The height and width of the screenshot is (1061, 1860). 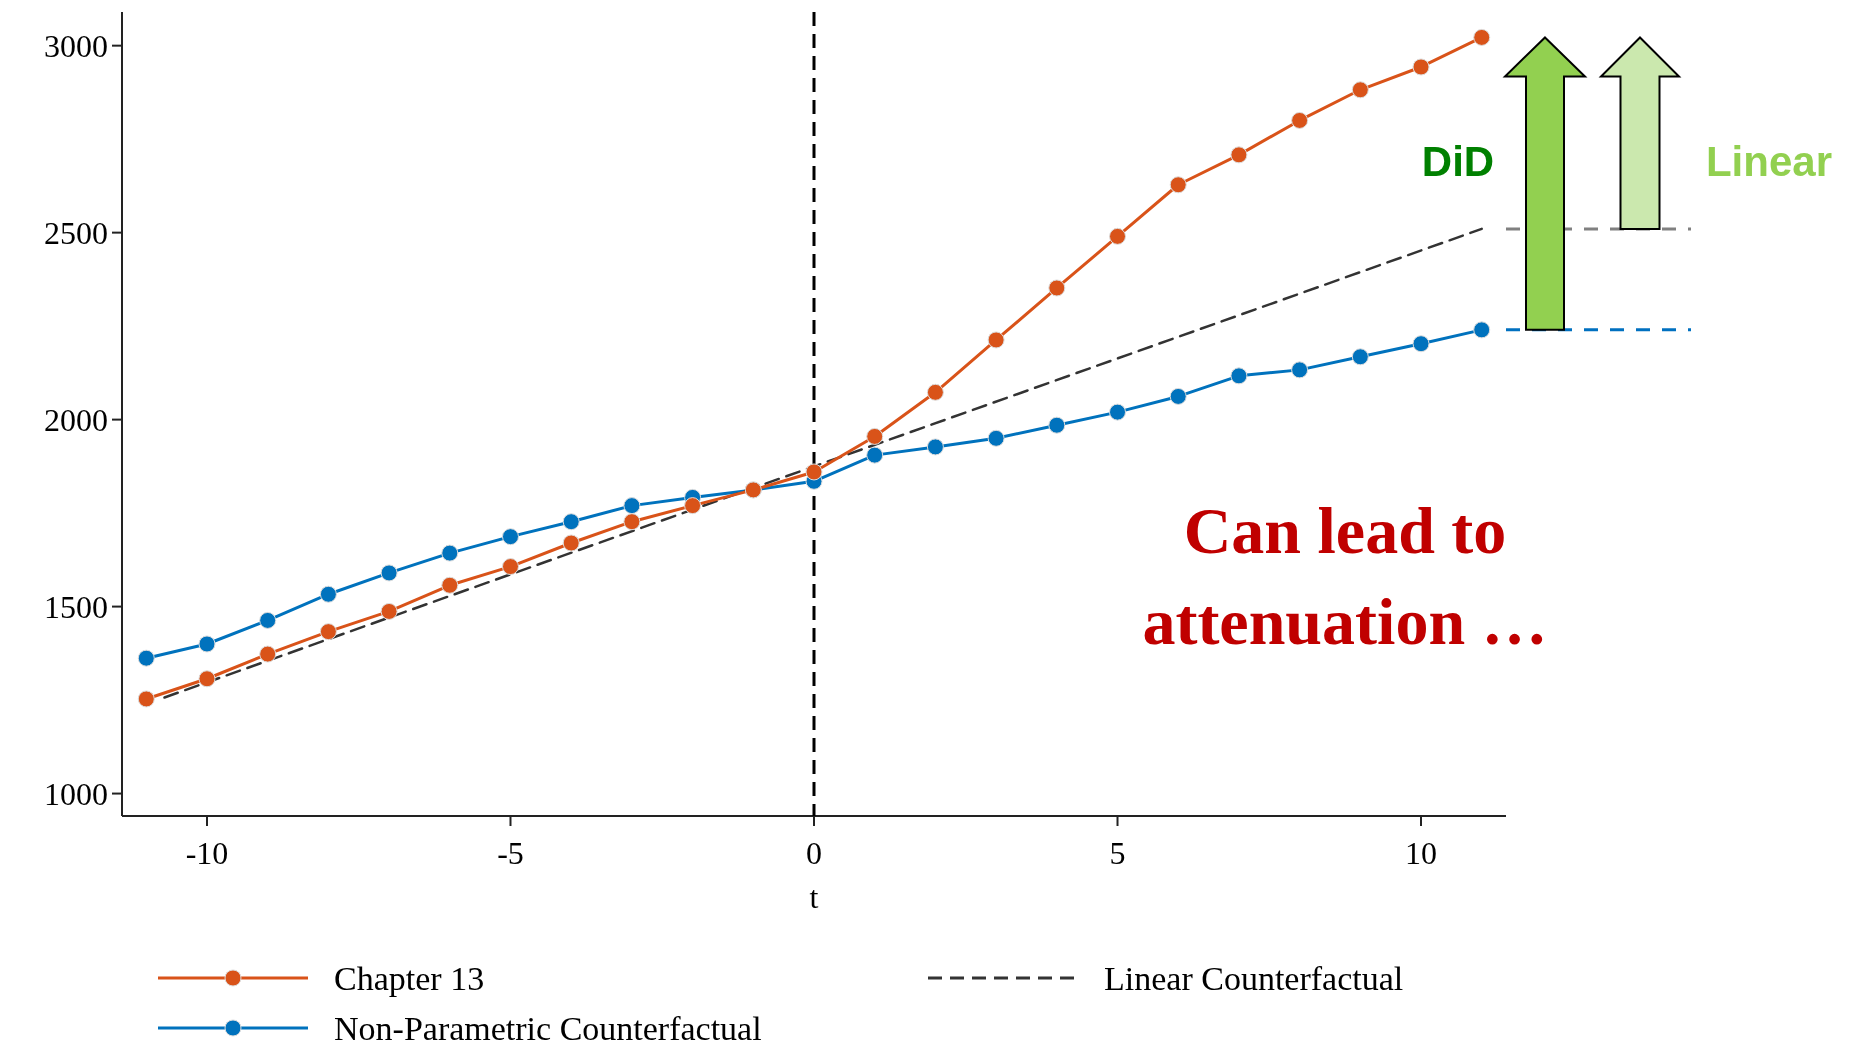 I want to click on x-tick-label: -10, so click(x=207, y=853).